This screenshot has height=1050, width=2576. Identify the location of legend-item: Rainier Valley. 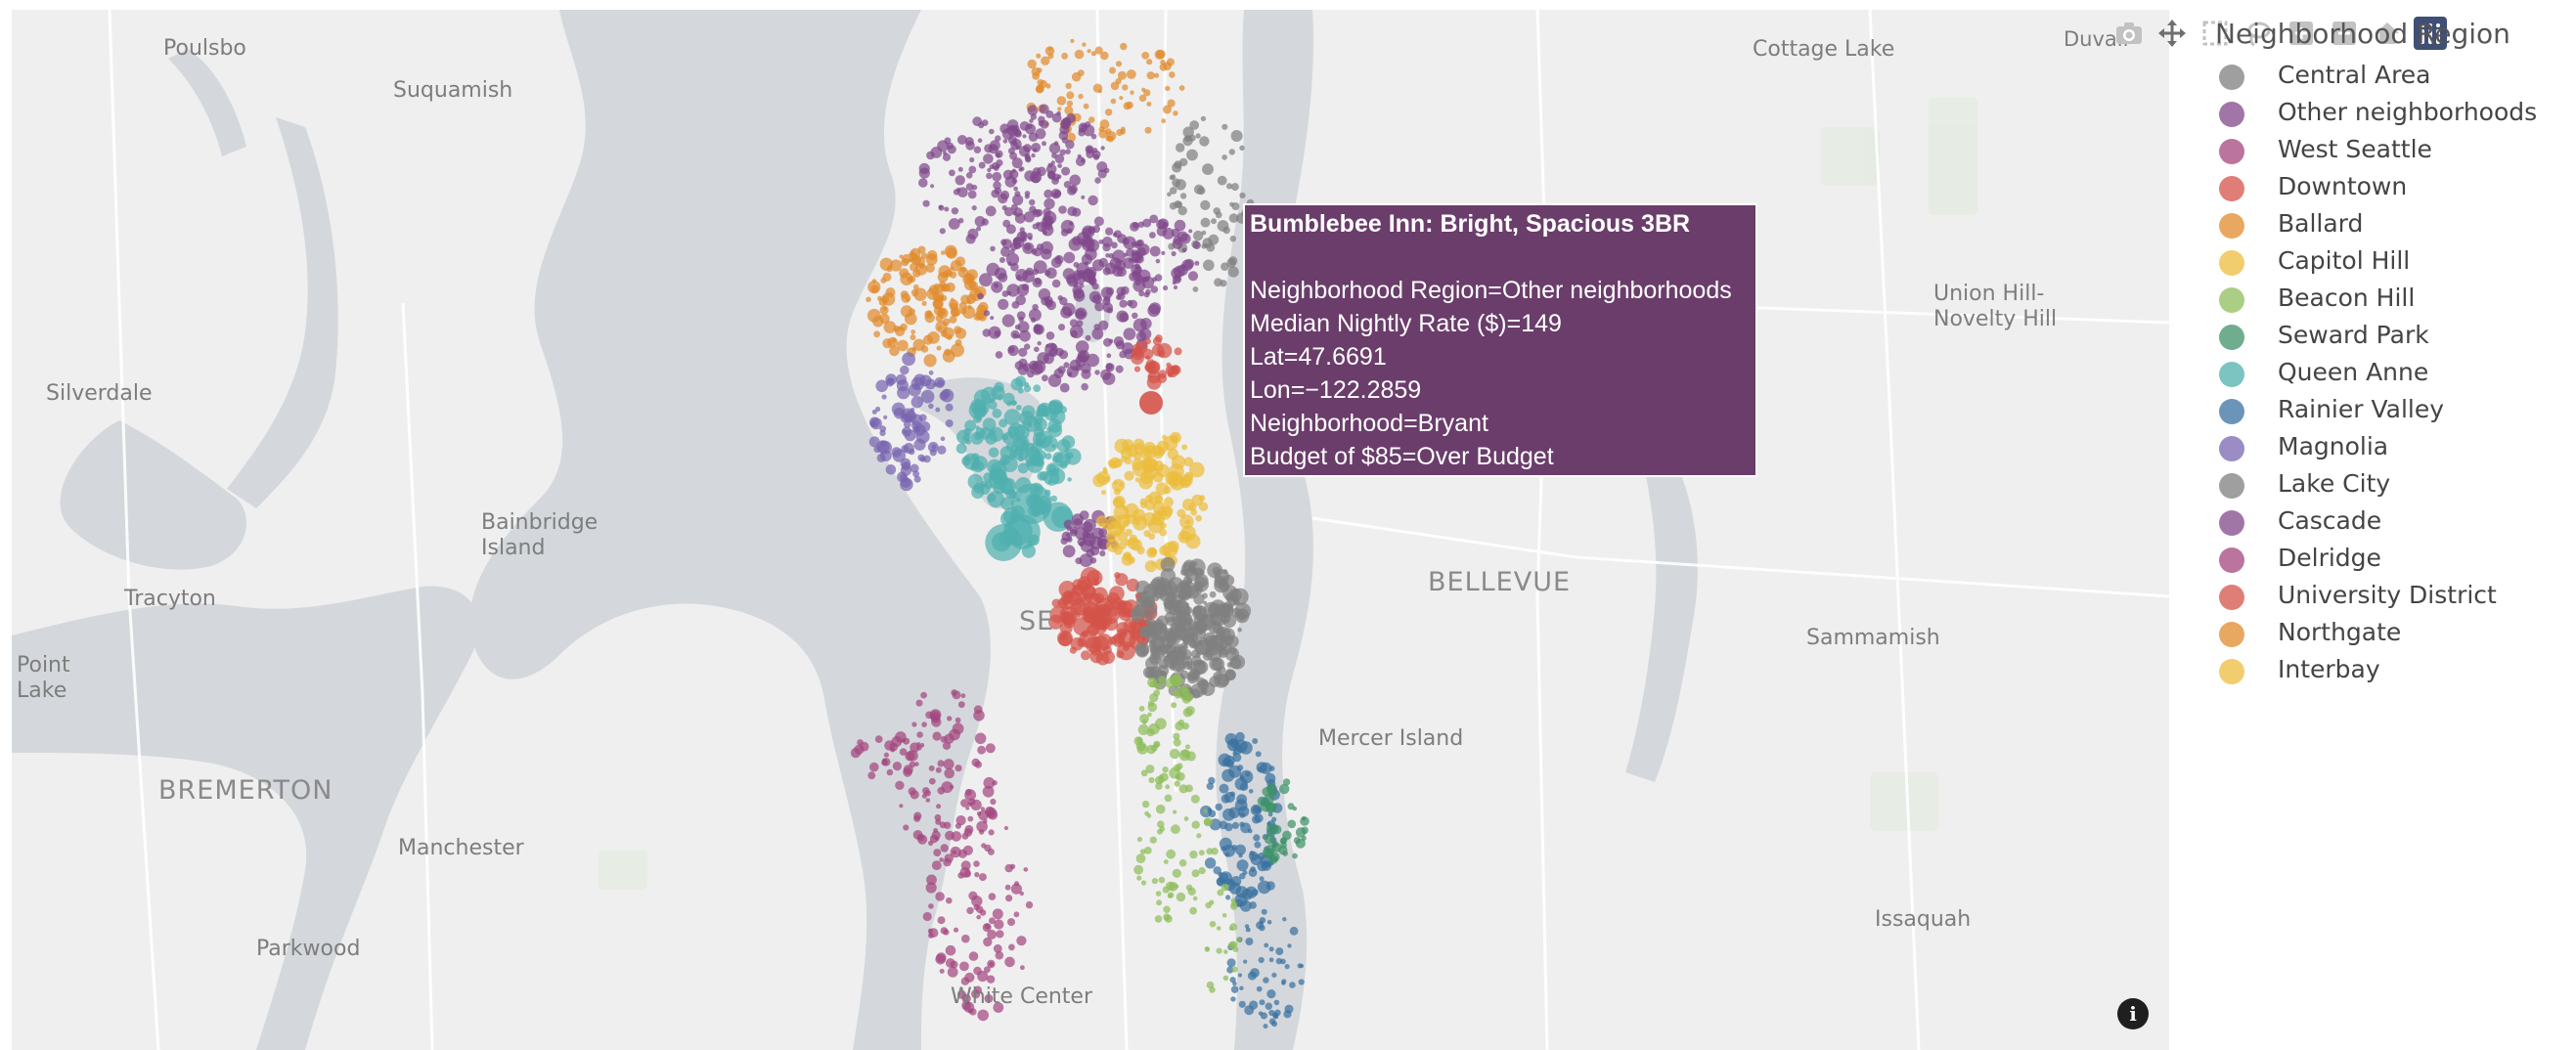
(2386, 411).